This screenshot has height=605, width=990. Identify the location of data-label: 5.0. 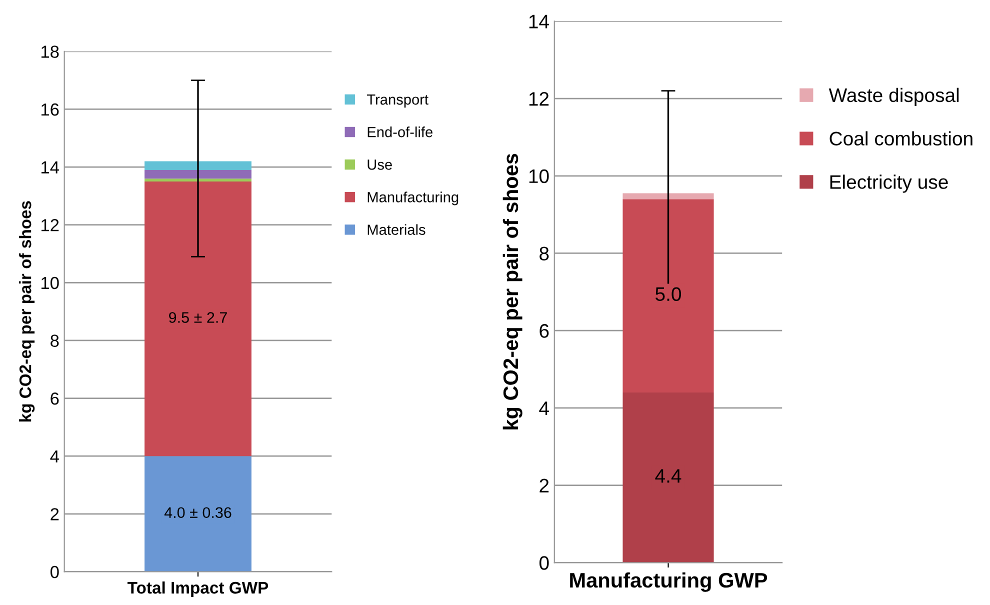
(669, 294).